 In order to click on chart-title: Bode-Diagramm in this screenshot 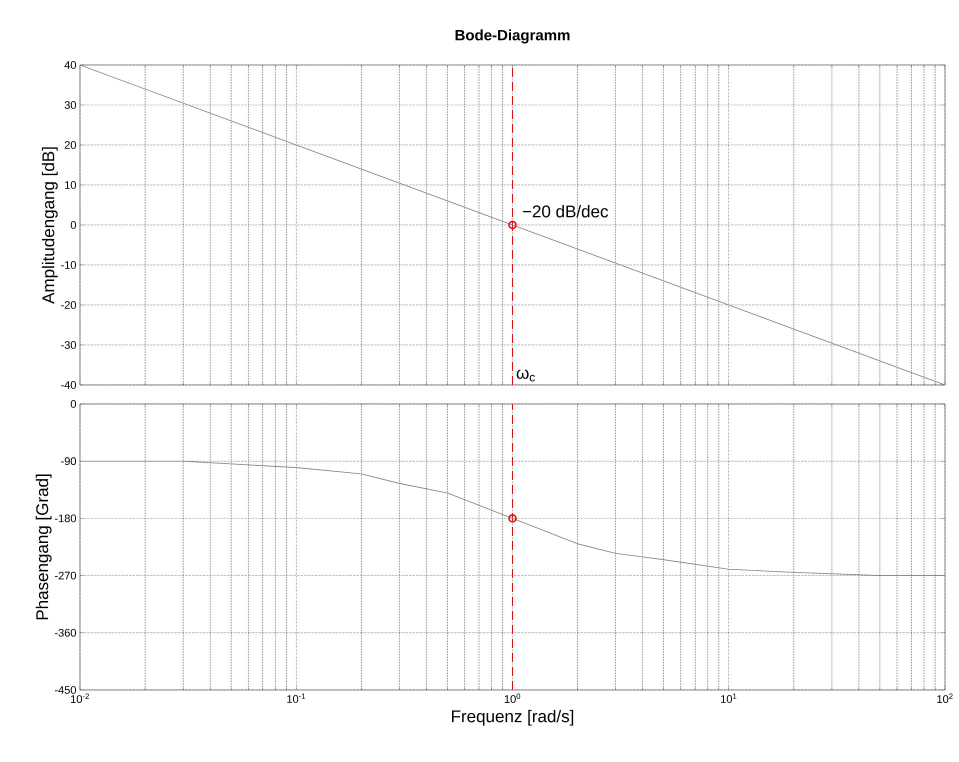, I will do `click(513, 36)`.